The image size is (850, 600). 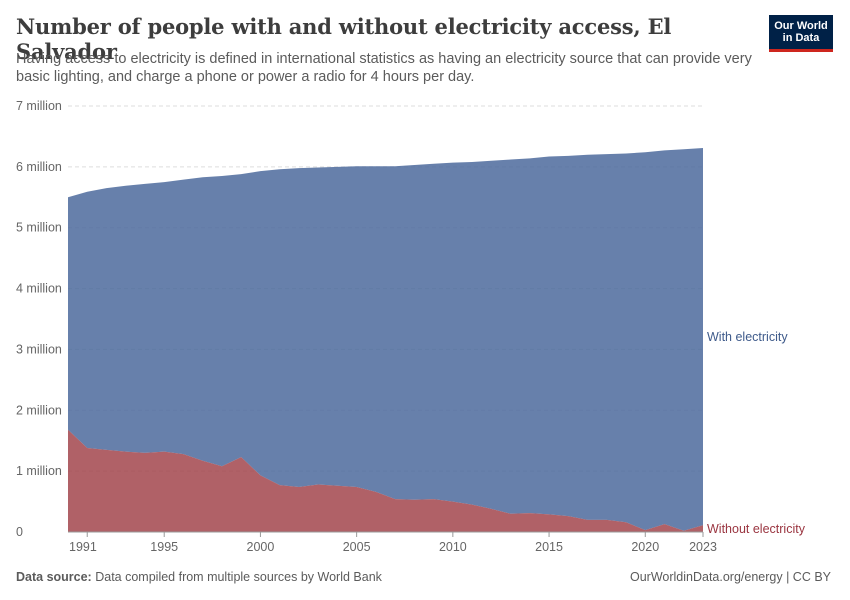 What do you see at coordinates (164, 547) in the screenshot?
I see `x-tick-label: 1995` at bounding box center [164, 547].